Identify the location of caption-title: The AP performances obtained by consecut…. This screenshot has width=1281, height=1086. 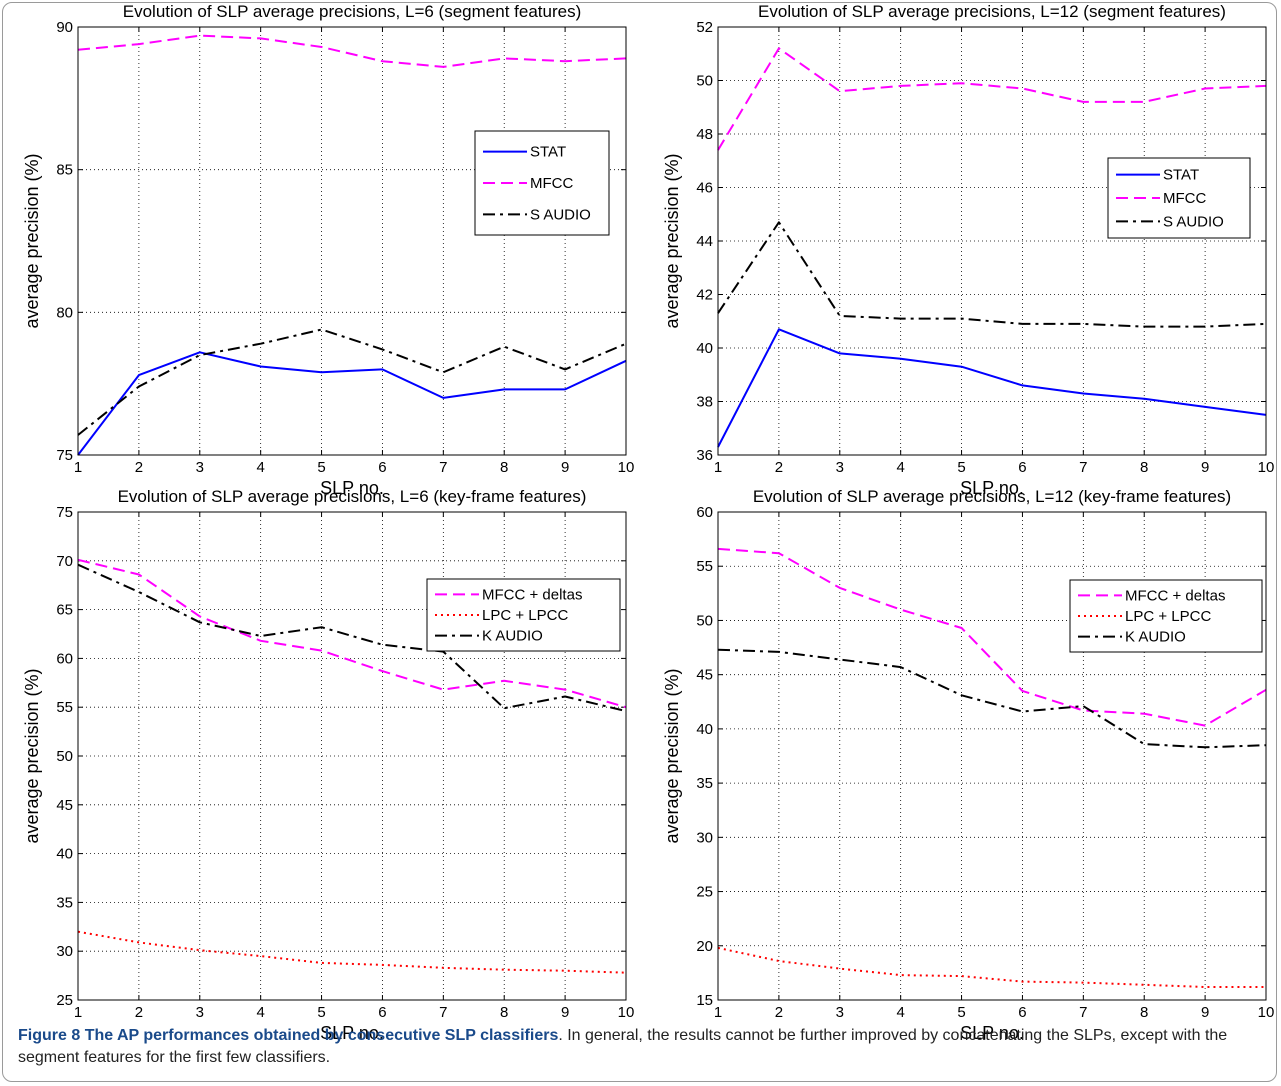
(321, 1035).